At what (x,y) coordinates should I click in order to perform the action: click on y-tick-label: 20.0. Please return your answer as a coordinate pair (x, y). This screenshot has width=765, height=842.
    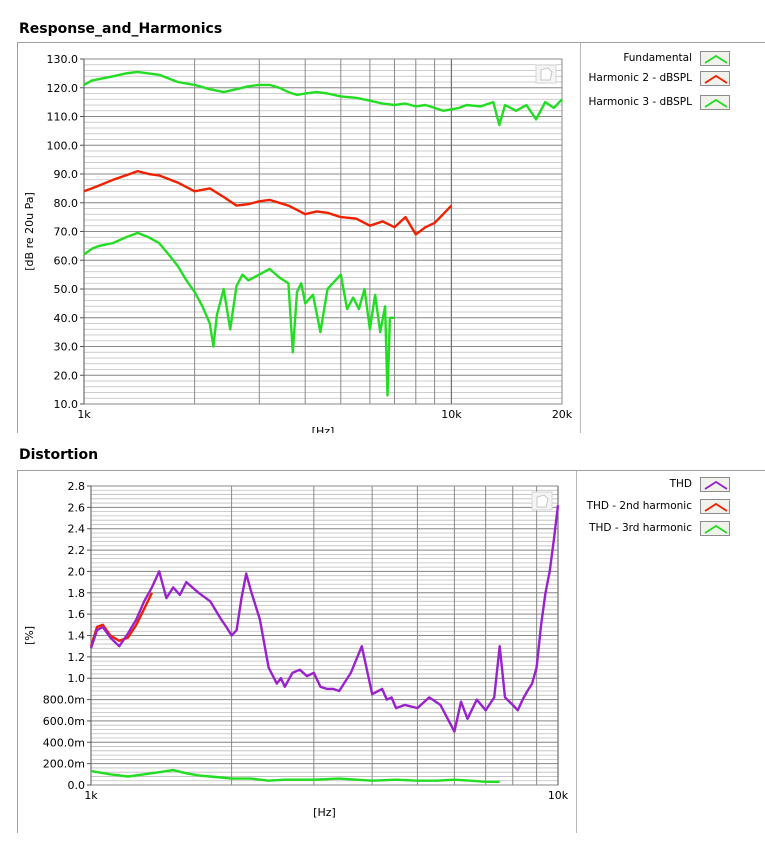
    Looking at the image, I should click on (66, 375).